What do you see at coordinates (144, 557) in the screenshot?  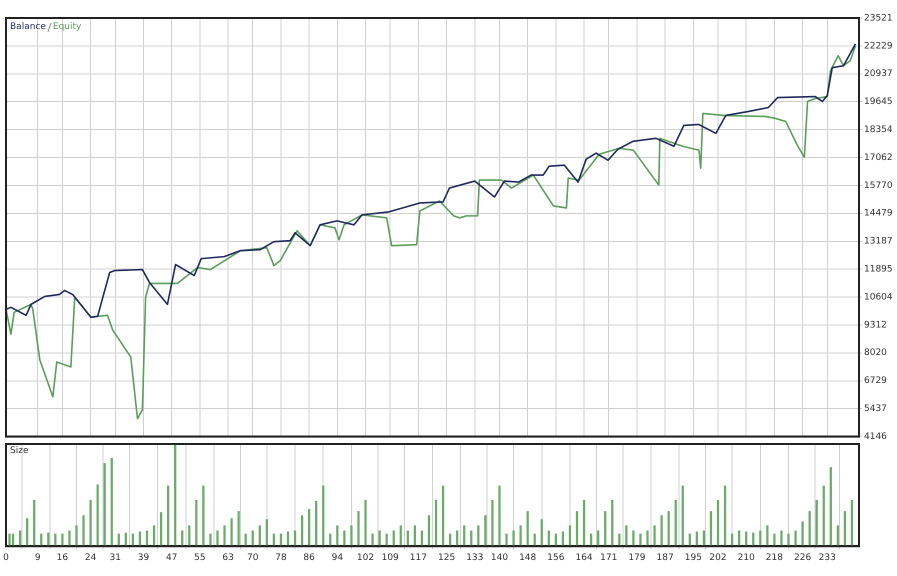 I see `x-tick-label: 39` at bounding box center [144, 557].